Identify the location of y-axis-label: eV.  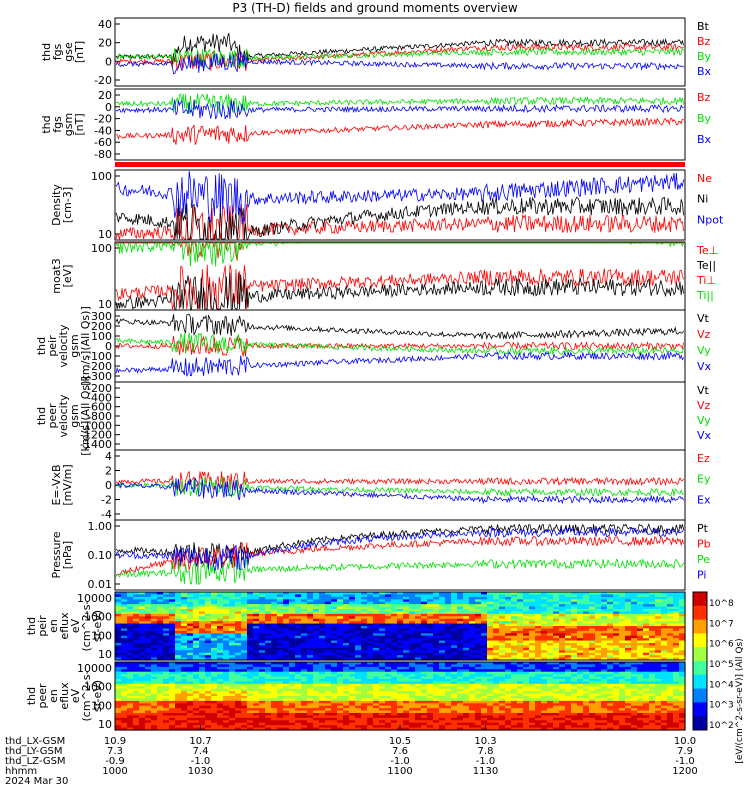
(75, 625).